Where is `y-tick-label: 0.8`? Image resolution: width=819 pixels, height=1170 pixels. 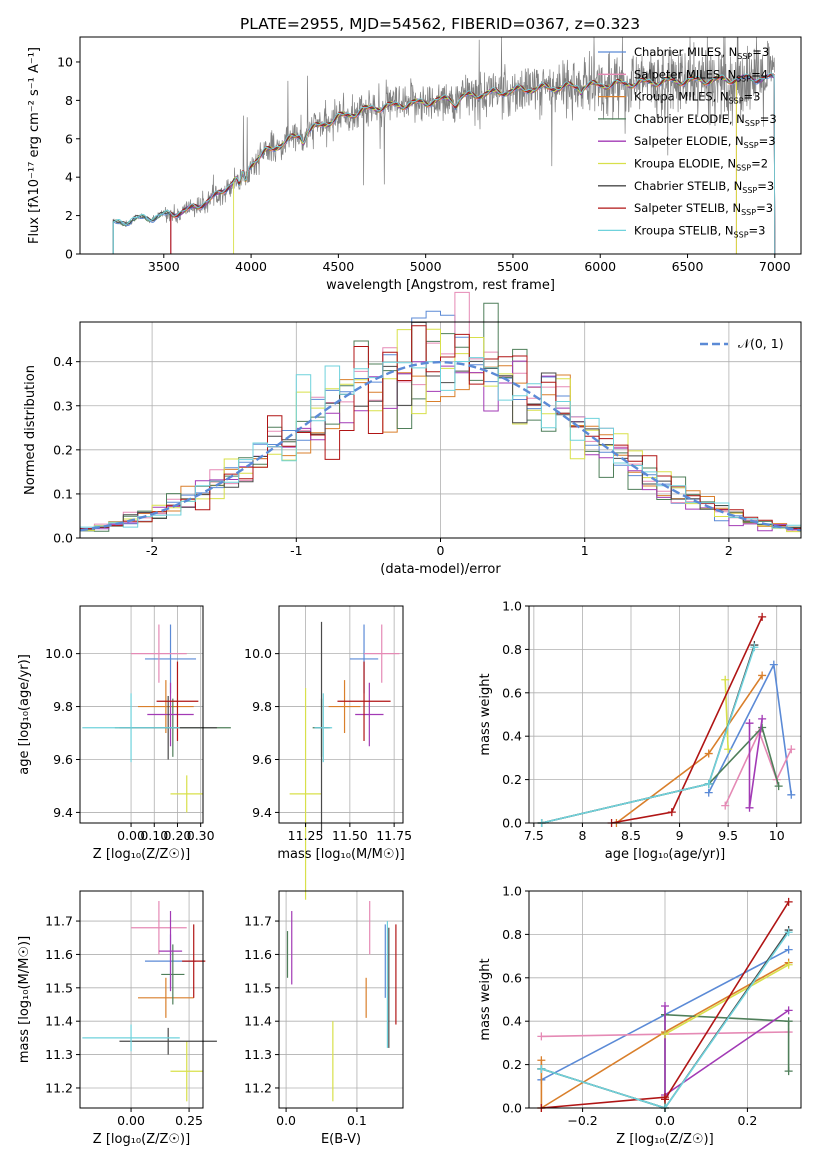 y-tick-label: 0.8 is located at coordinates (512, 934).